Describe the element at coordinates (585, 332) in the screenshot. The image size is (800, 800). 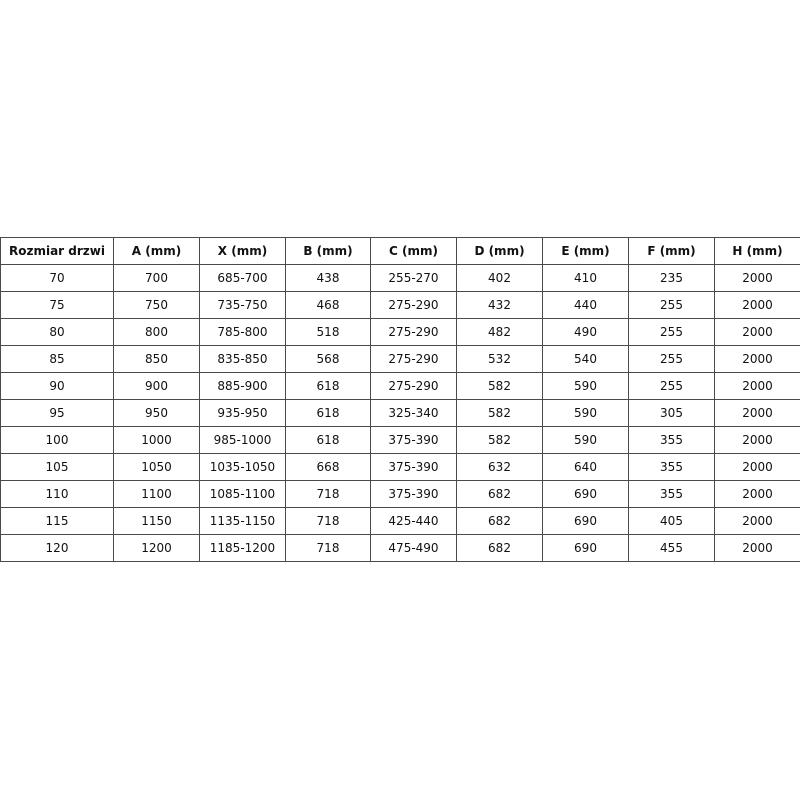
I see `table-cell: 490` at that location.